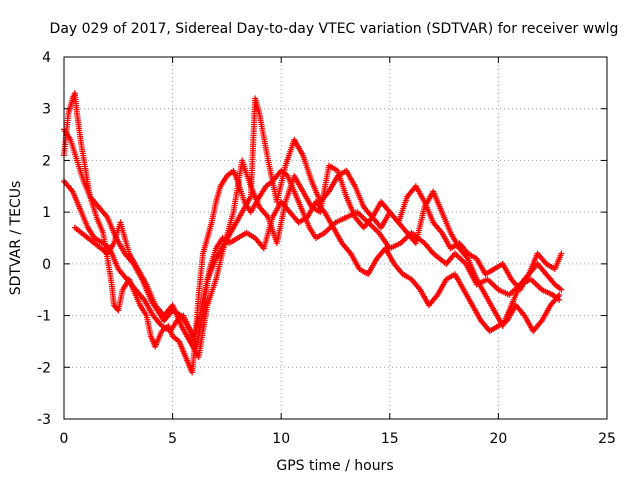  What do you see at coordinates (44, 368) in the screenshot?
I see `y-tick-label: -2` at bounding box center [44, 368].